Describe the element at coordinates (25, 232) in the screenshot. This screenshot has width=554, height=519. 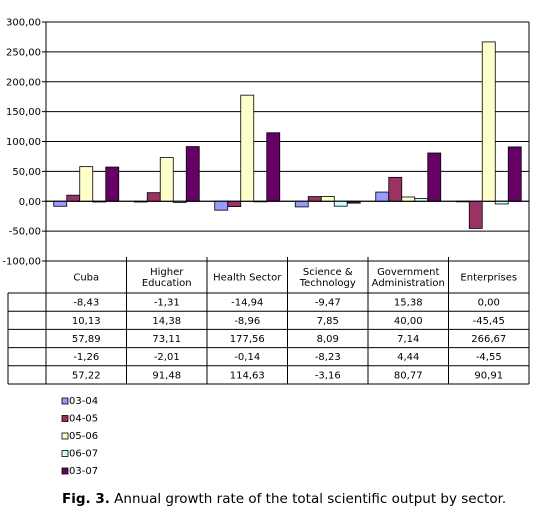
I see `y-tick-label: -50,00` at that location.